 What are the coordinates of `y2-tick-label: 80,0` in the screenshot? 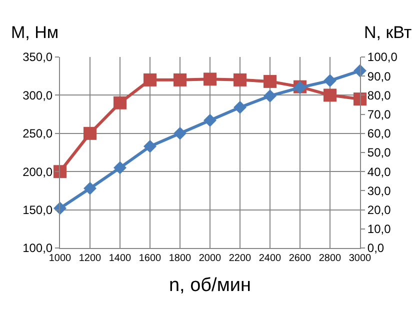 It's located at (379, 95).